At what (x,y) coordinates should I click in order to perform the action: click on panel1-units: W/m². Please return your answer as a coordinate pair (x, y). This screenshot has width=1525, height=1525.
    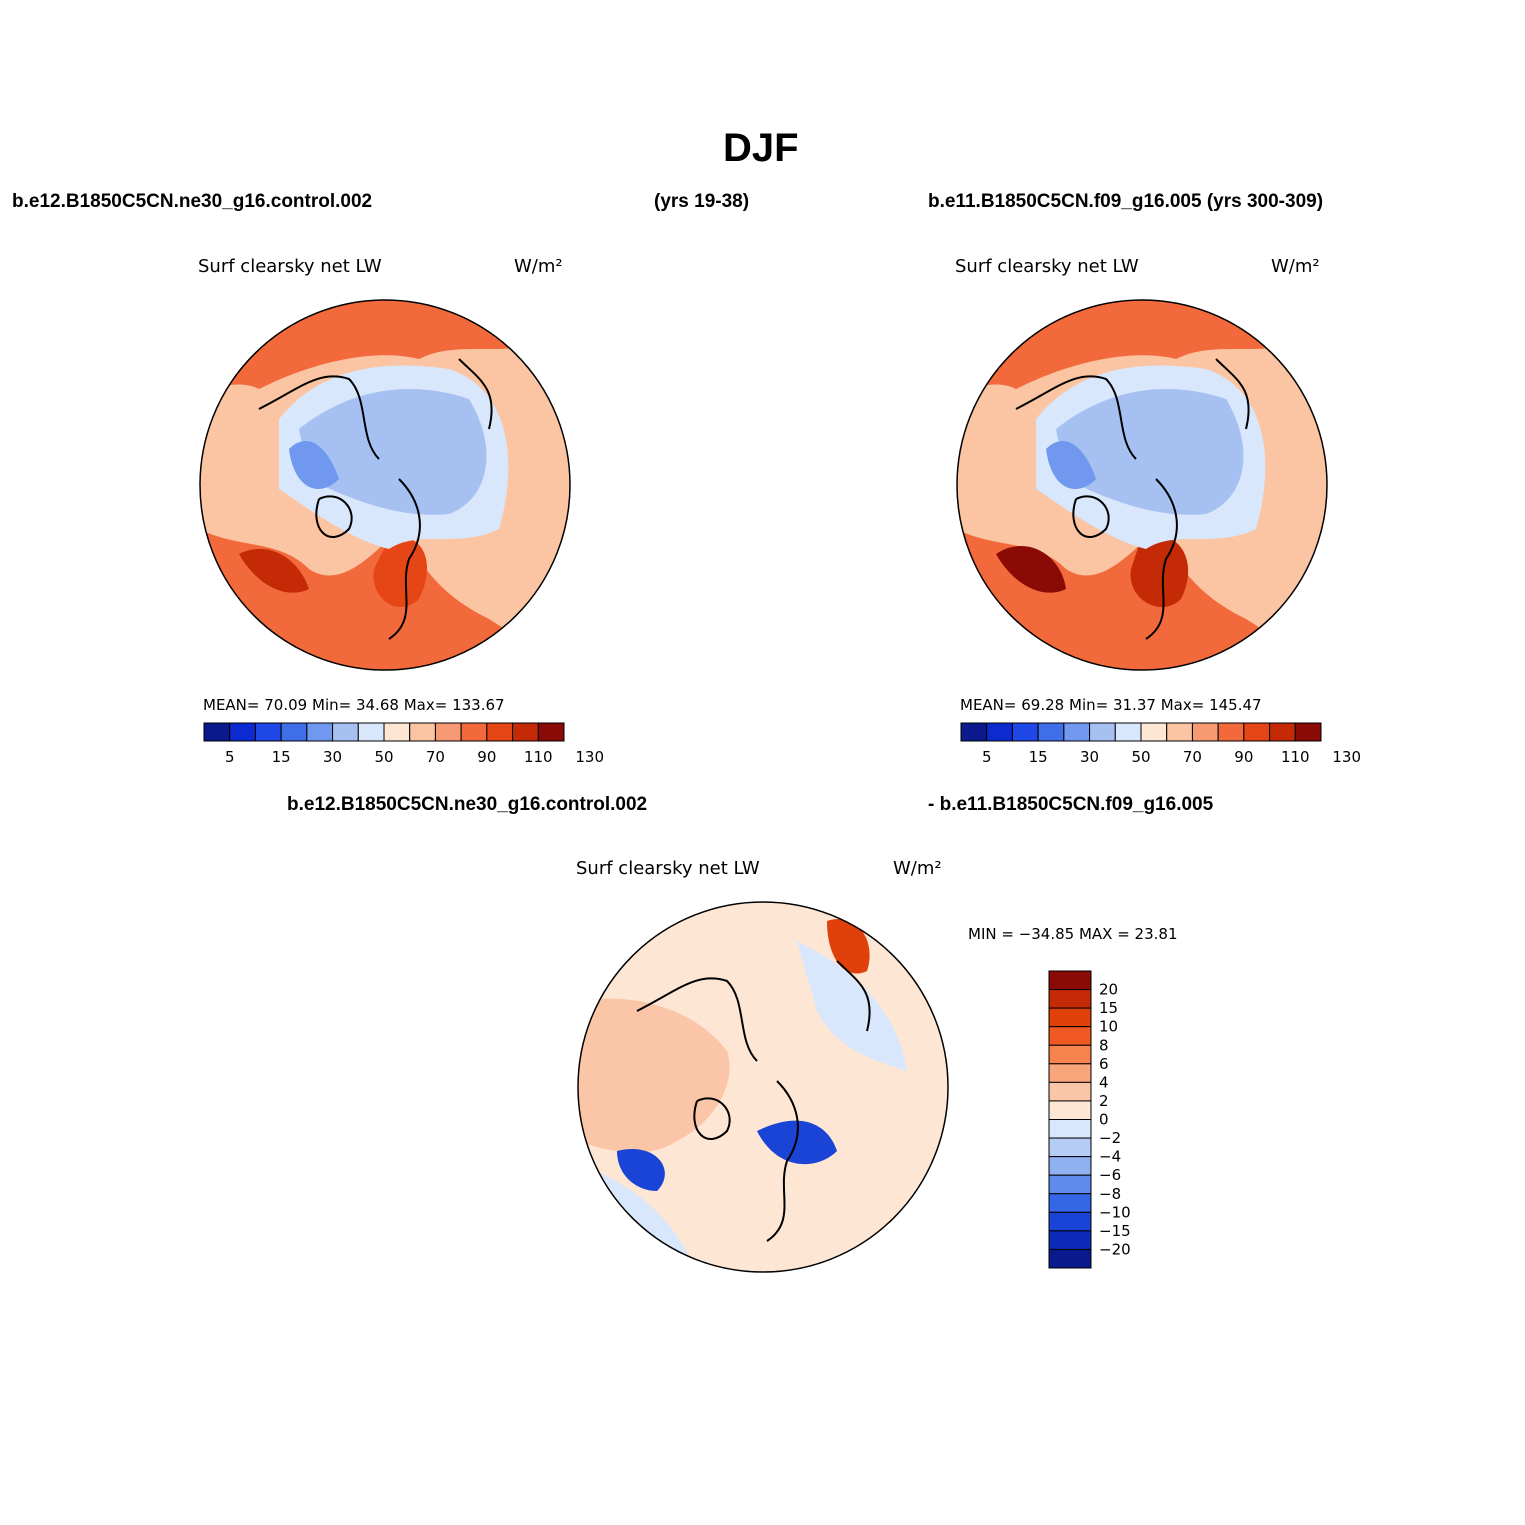
    Looking at the image, I should click on (538, 266).